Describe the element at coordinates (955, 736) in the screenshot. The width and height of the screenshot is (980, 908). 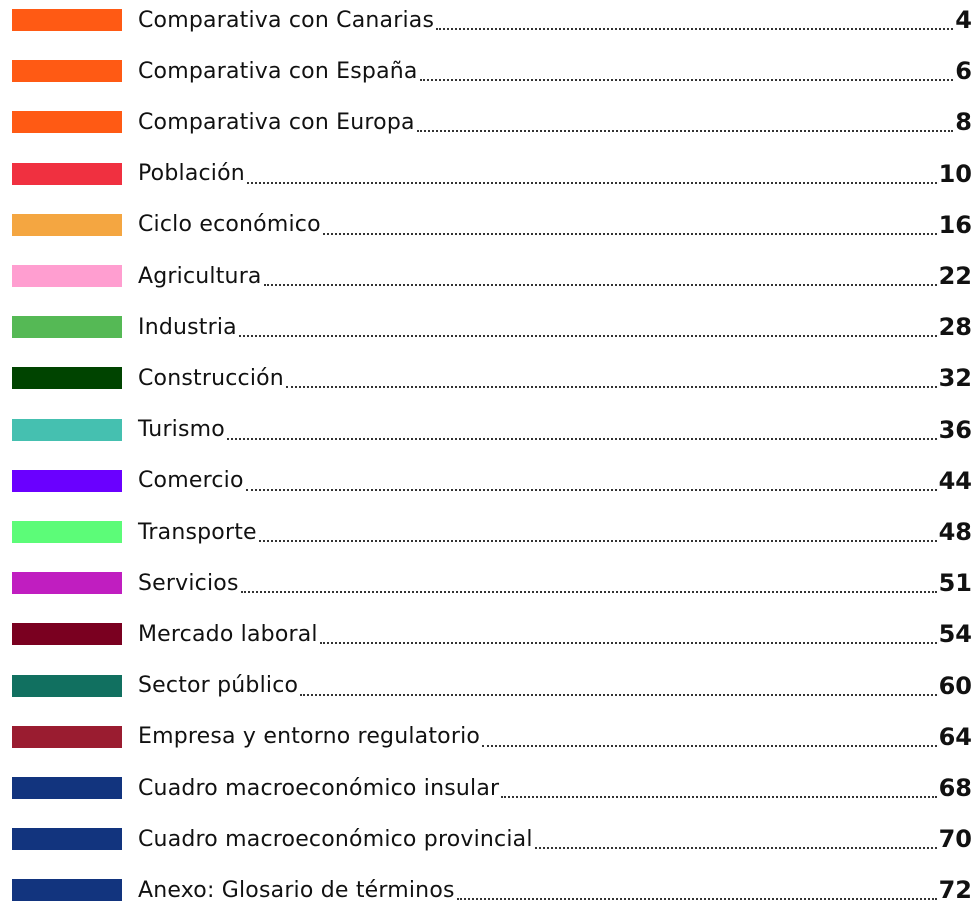
I see `page-number: 64` at that location.